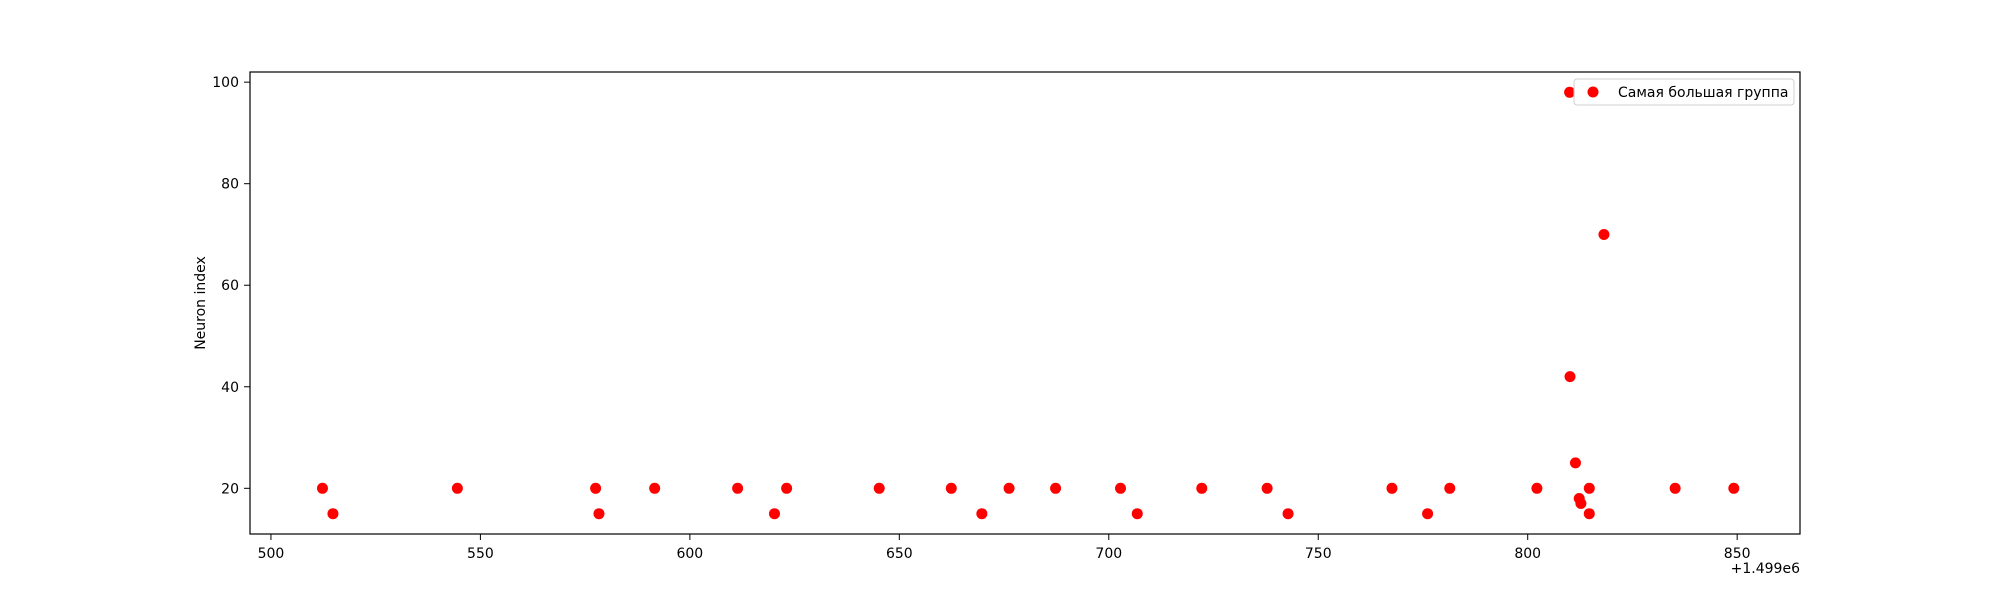 The height and width of the screenshot is (604, 2000). What do you see at coordinates (1765, 569) in the screenshot?
I see `x-axis-offset-label: +1.499e6` at bounding box center [1765, 569].